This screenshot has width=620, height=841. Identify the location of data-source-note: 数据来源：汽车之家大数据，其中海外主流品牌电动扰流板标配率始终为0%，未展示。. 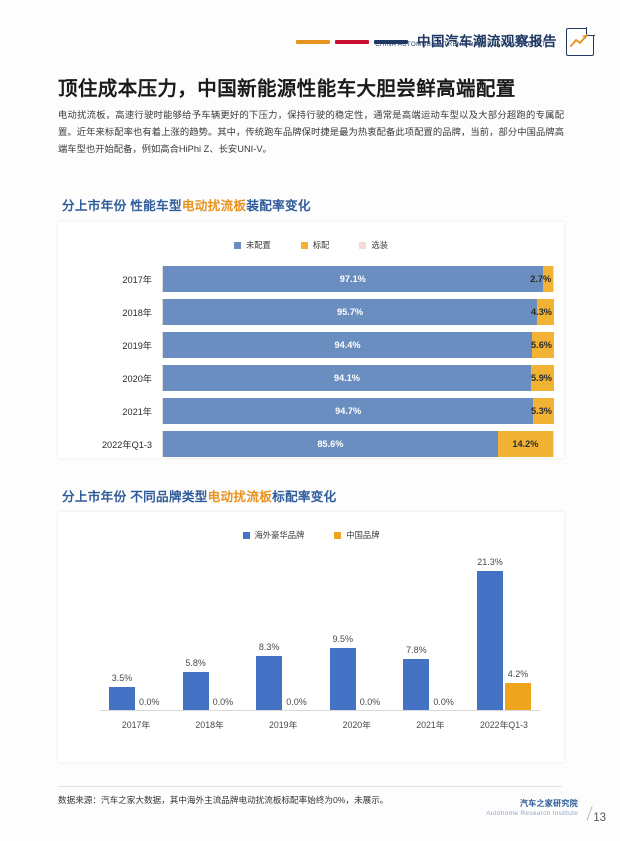
(223, 800).